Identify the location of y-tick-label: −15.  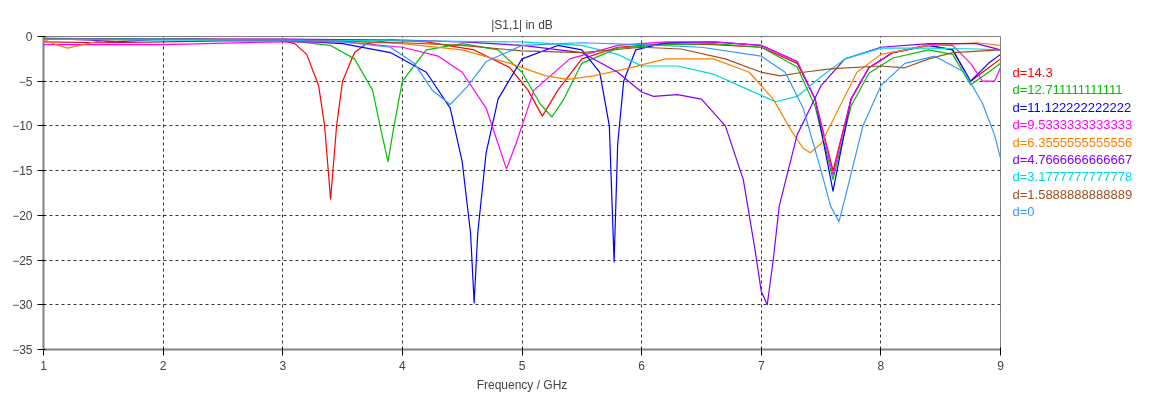
(22, 171).